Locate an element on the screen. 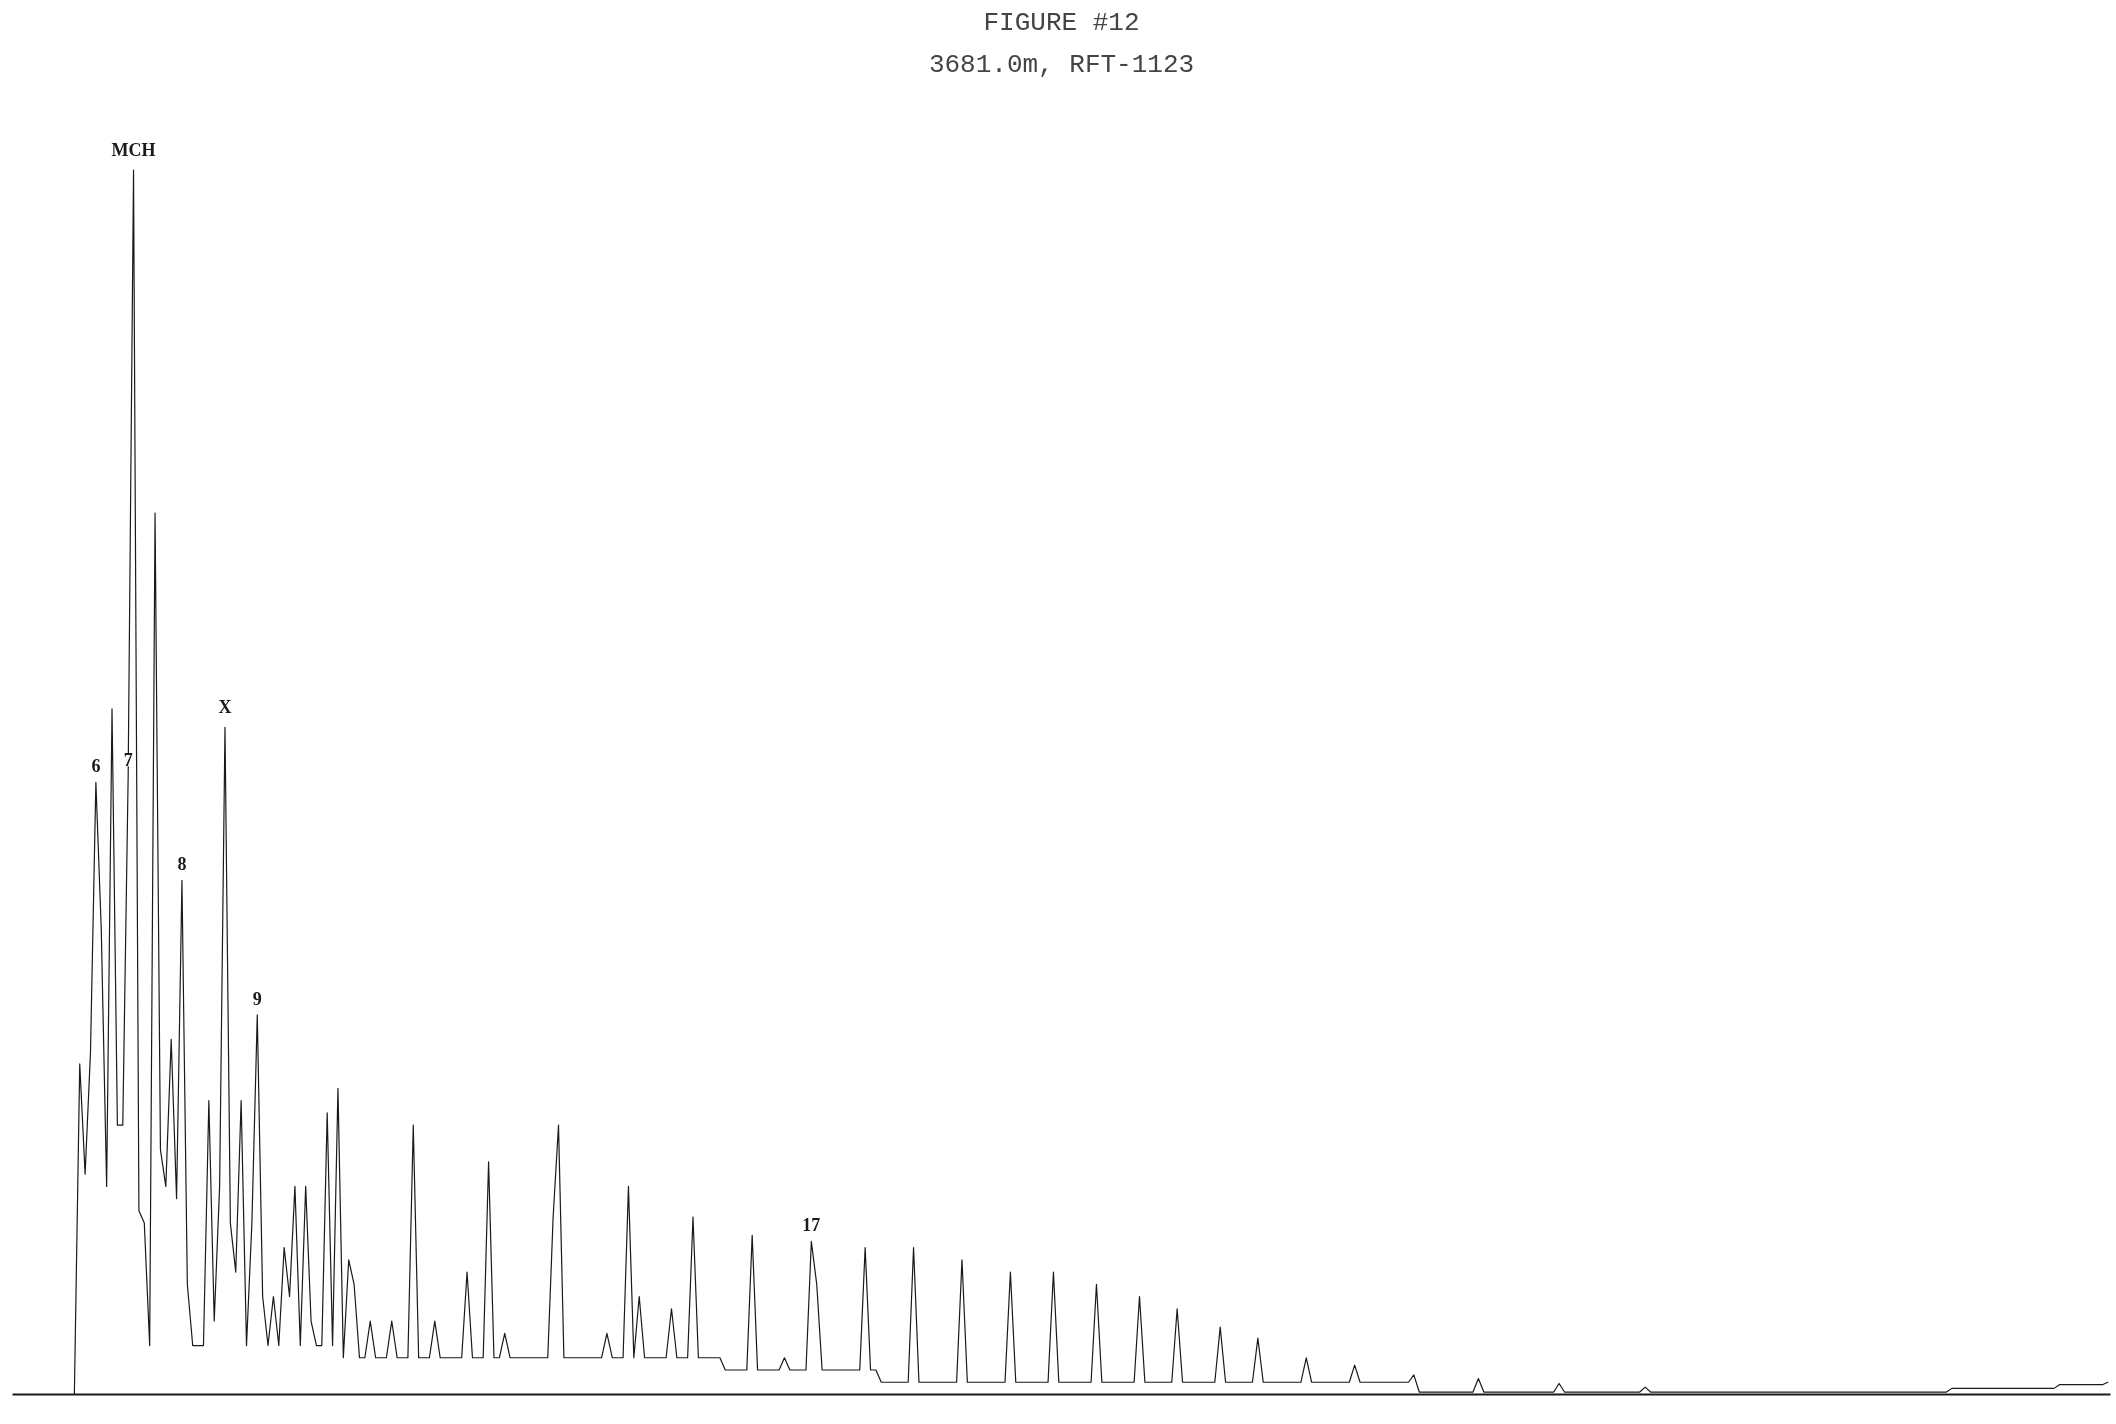  annotation: 9 is located at coordinates (257, 998).